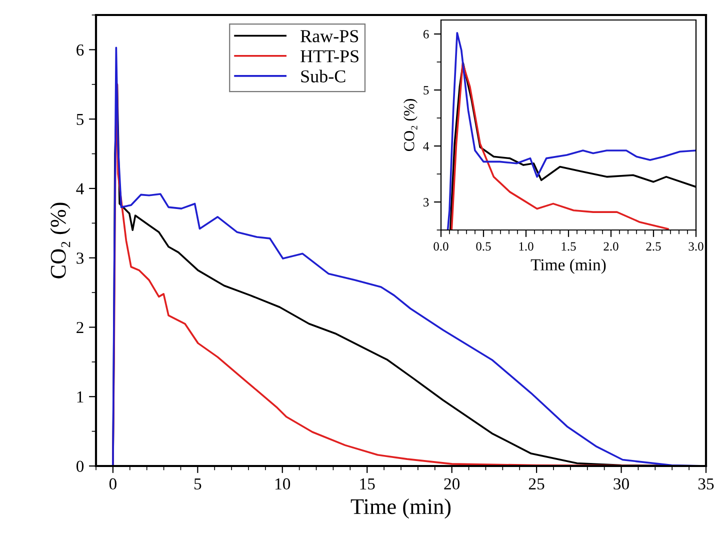 The height and width of the screenshot is (540, 719). What do you see at coordinates (526, 246) in the screenshot?
I see `x-tick-label: 1.0` at bounding box center [526, 246].